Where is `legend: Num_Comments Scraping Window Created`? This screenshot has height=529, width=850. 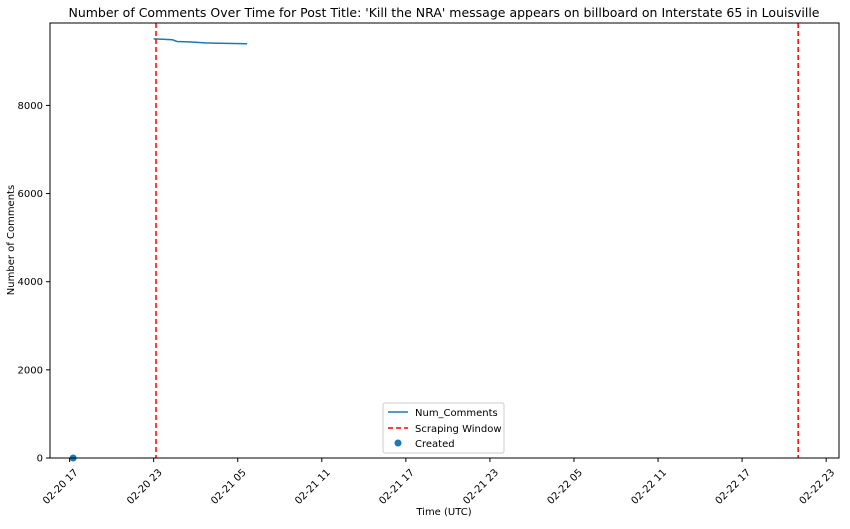
legend: Num_Comments Scraping Window Created is located at coordinates (443, 428).